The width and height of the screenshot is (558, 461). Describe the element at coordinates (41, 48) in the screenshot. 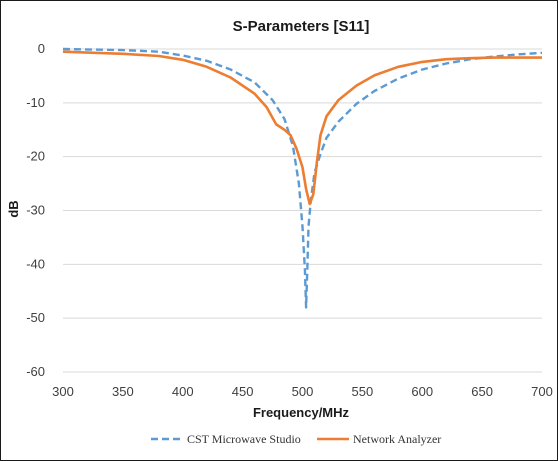

I see `y-tick-label: 0` at that location.